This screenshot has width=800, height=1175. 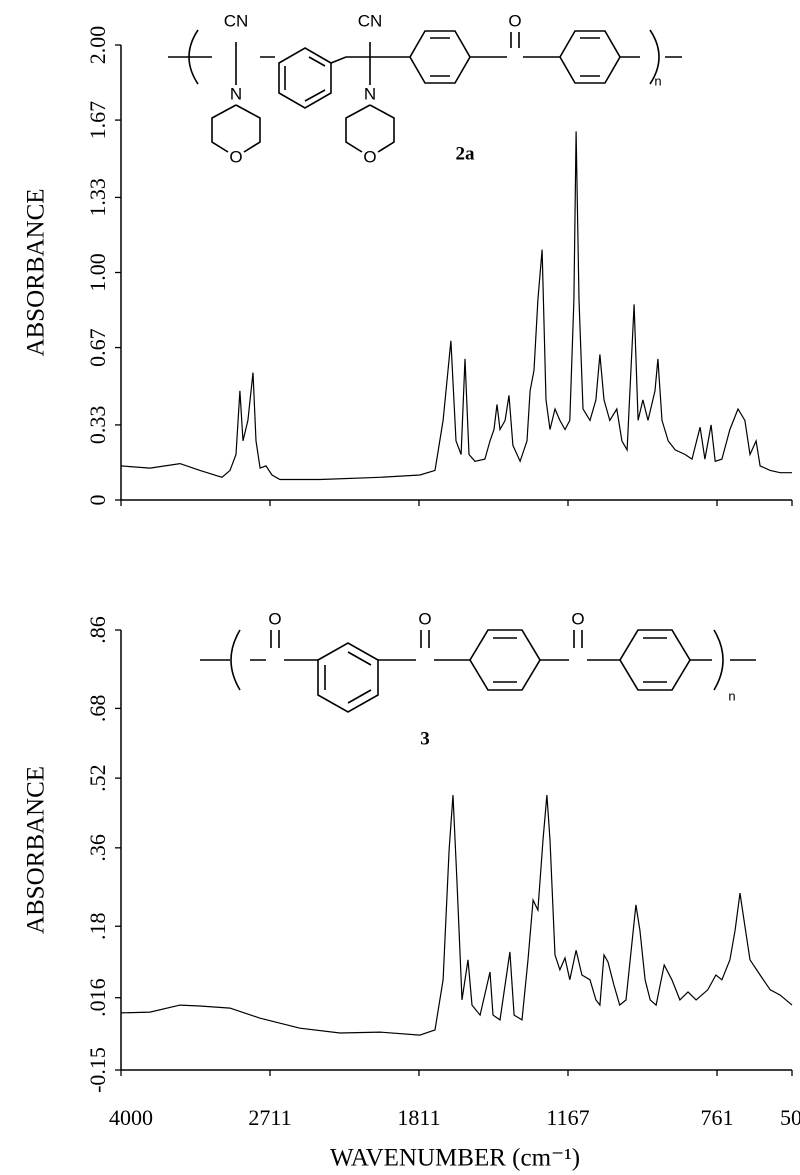 What do you see at coordinates (97, 926) in the screenshot?
I see `y-tick-label: .18` at bounding box center [97, 926].